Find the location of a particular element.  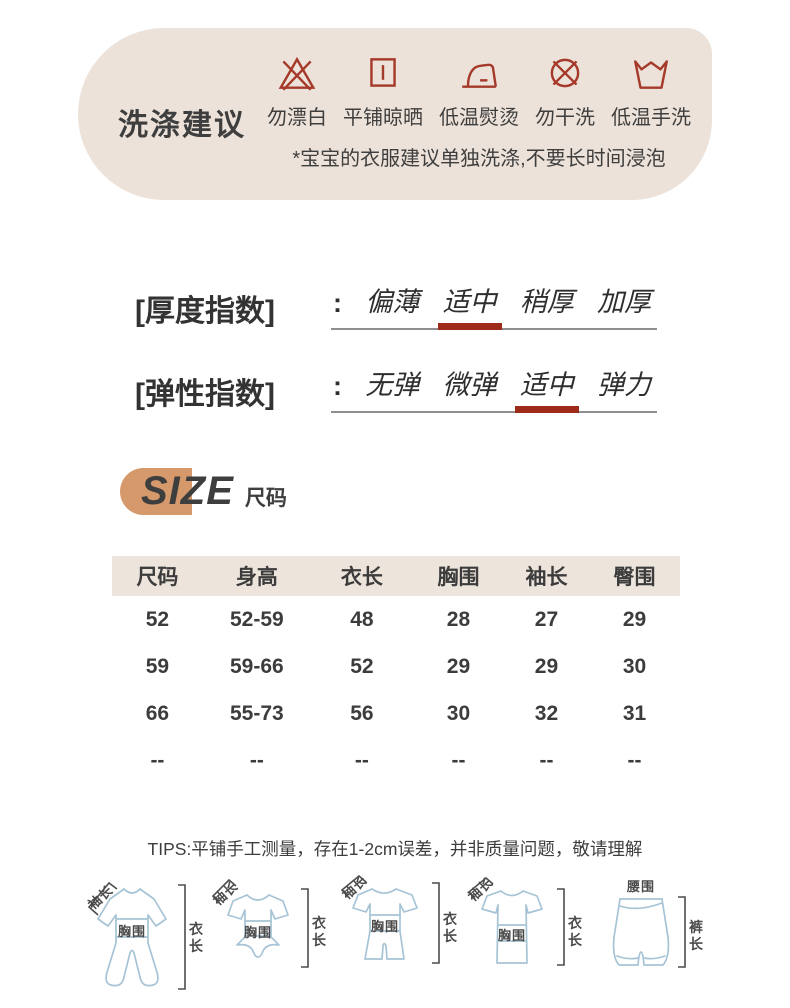

elasticity-index-options: : 无弹 微弹 适中 弹力 is located at coordinates (494, 388).